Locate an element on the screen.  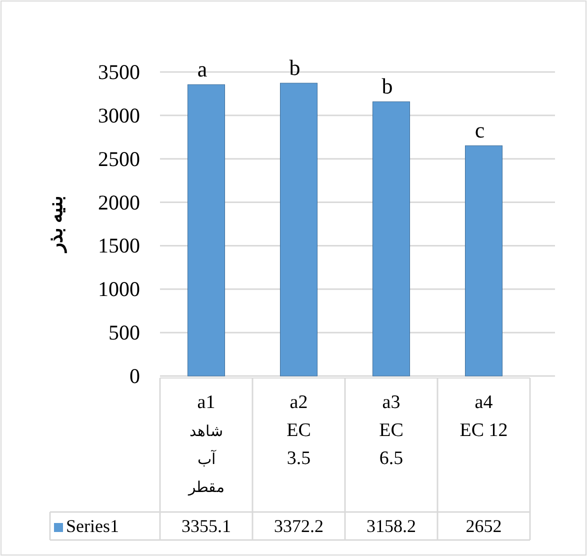
data-label: 3158.2 is located at coordinates (391, 526).